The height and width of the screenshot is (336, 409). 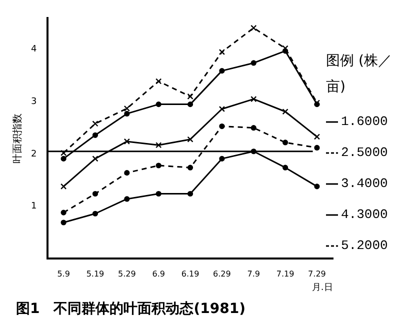 I want to click on legend-label: 2.5000, so click(x=364, y=152).